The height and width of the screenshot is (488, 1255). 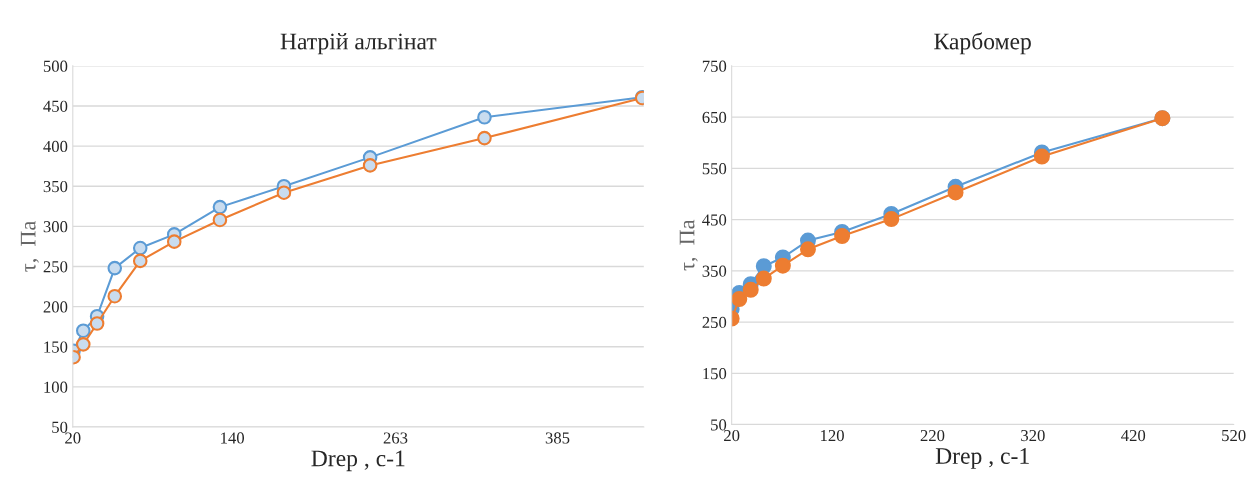 What do you see at coordinates (832, 435) in the screenshot?
I see `x-tick-label: 120` at bounding box center [832, 435].